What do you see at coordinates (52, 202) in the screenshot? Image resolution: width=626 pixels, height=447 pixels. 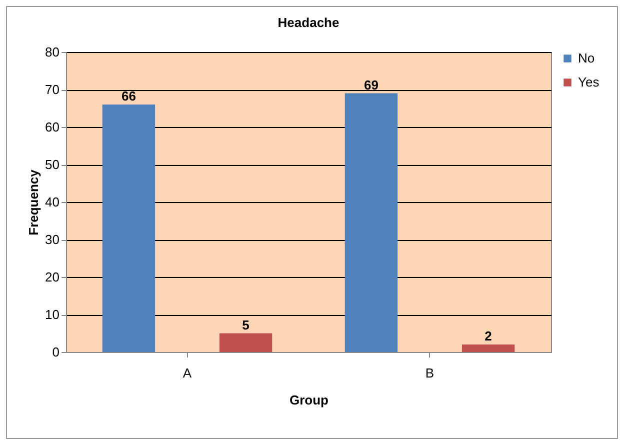 I see `y-tick-label: 40` at bounding box center [52, 202].